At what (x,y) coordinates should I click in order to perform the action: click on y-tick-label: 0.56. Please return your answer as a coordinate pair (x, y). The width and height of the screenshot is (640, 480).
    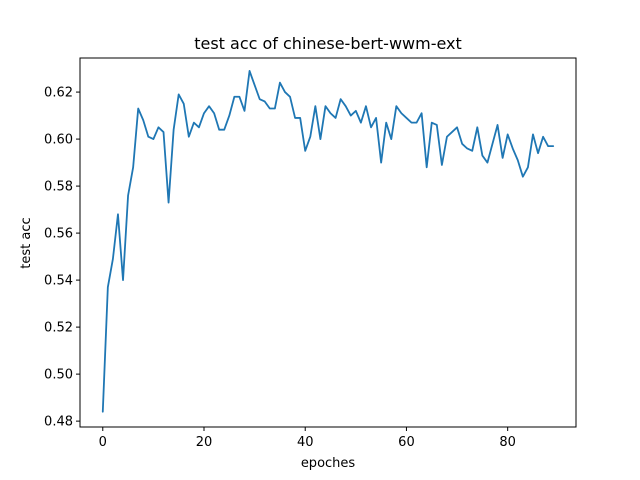
    Looking at the image, I should click on (58, 234).